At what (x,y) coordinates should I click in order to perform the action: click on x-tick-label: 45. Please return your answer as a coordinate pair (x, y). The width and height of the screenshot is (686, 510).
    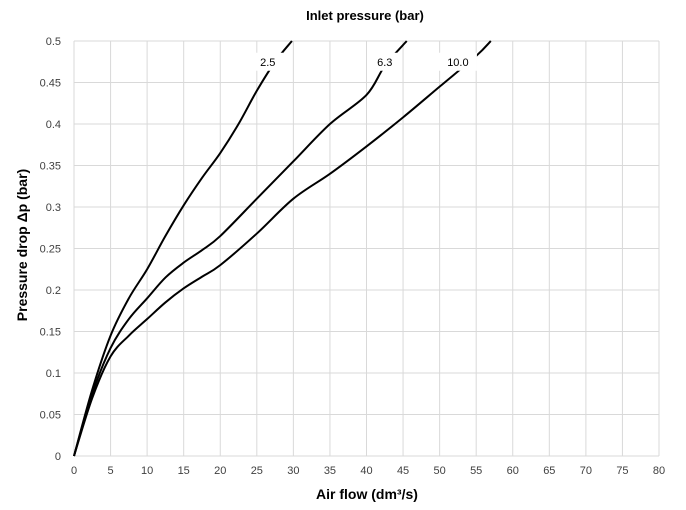
    Looking at the image, I should click on (403, 471).